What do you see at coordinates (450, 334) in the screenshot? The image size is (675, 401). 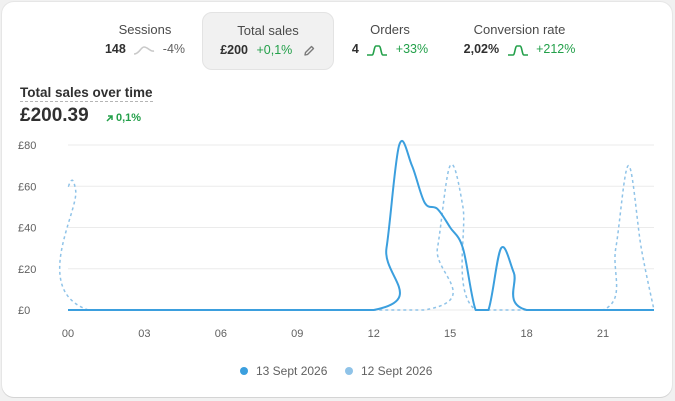 I see `x-tick-label: 15` at bounding box center [450, 334].